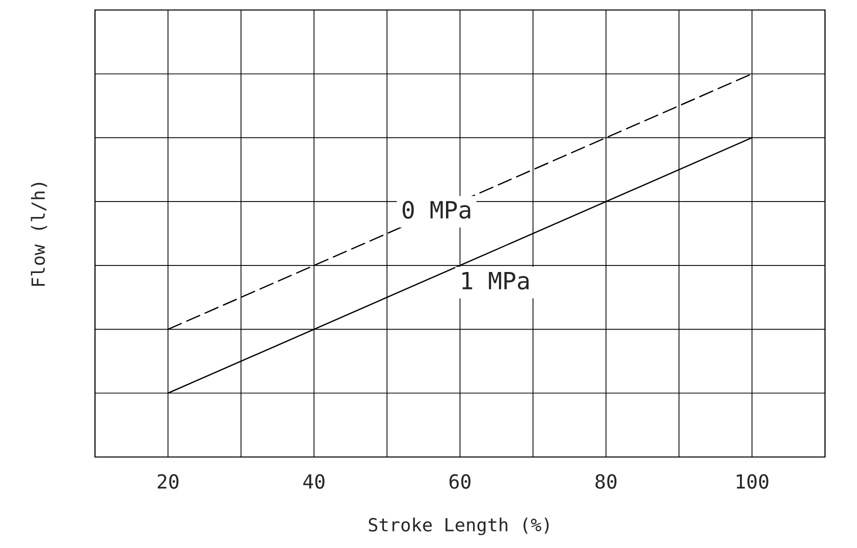  I want to click on series-label: 1 MPa, so click(495, 281).